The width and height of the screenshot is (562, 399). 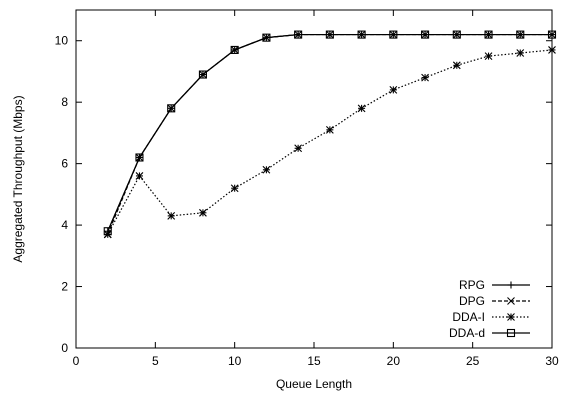 What do you see at coordinates (552, 361) in the screenshot?
I see `x-tick-label: 30` at bounding box center [552, 361].